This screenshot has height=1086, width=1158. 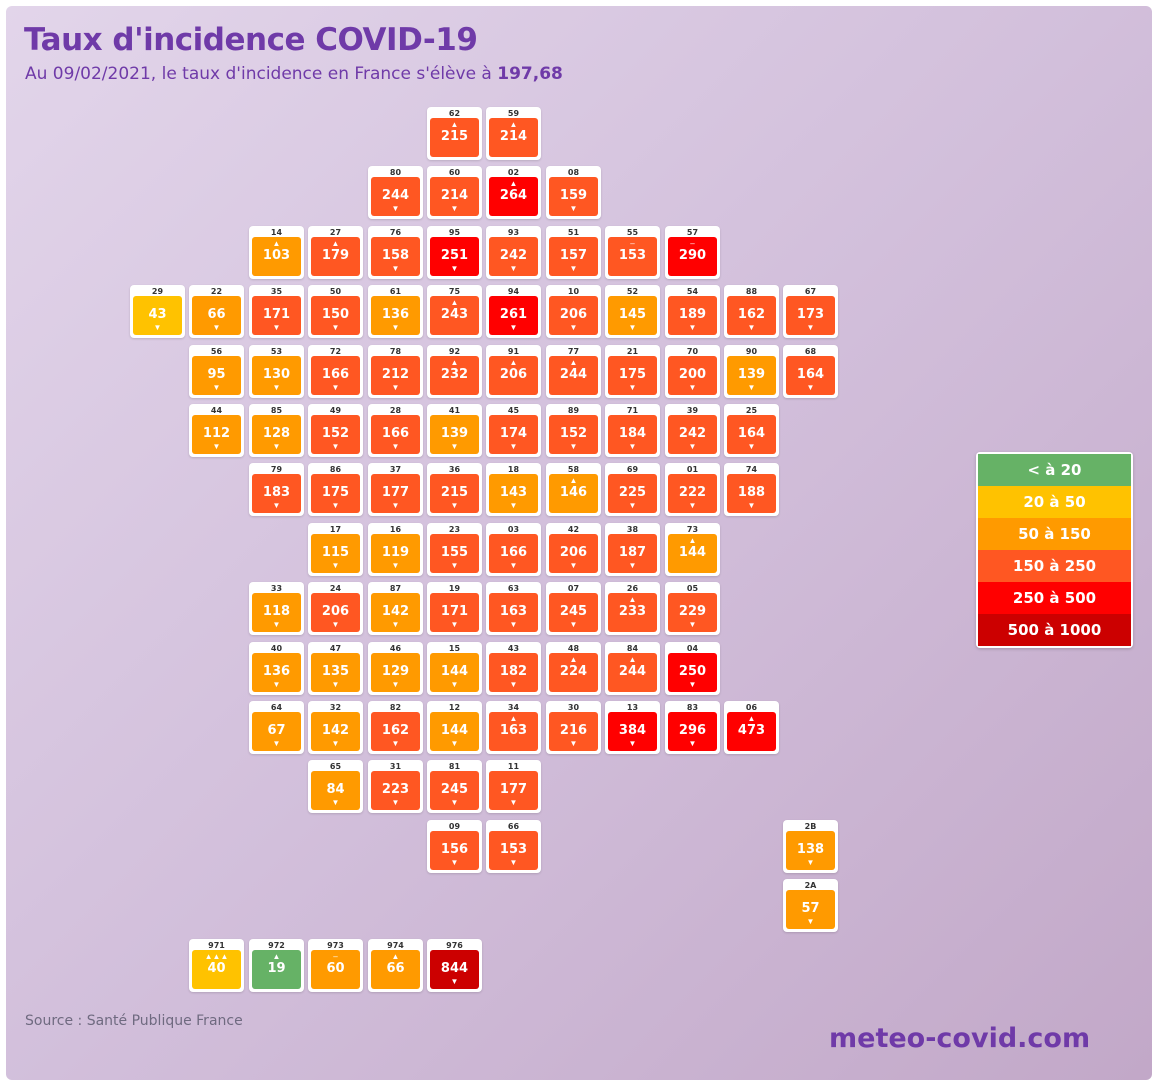 What do you see at coordinates (335, 965) in the screenshot?
I see `department-tile: 973–60` at bounding box center [335, 965].